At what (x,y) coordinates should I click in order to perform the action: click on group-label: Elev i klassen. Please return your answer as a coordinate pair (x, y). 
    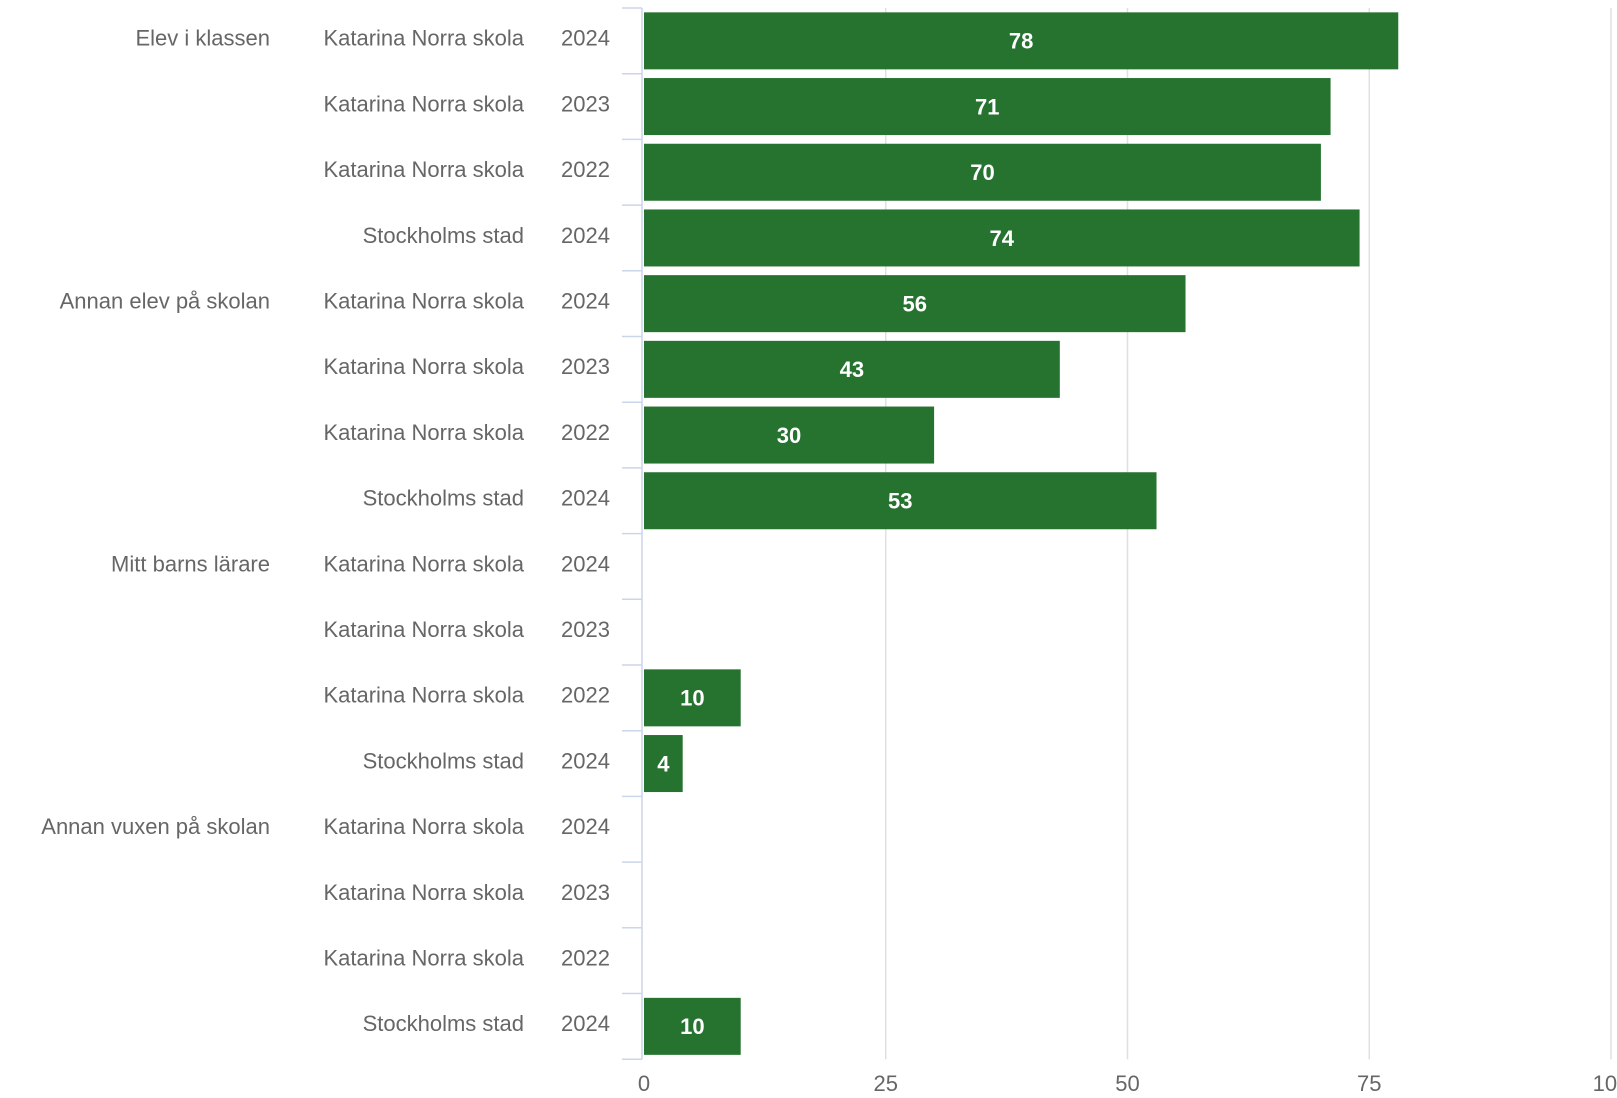
    Looking at the image, I should click on (202, 38).